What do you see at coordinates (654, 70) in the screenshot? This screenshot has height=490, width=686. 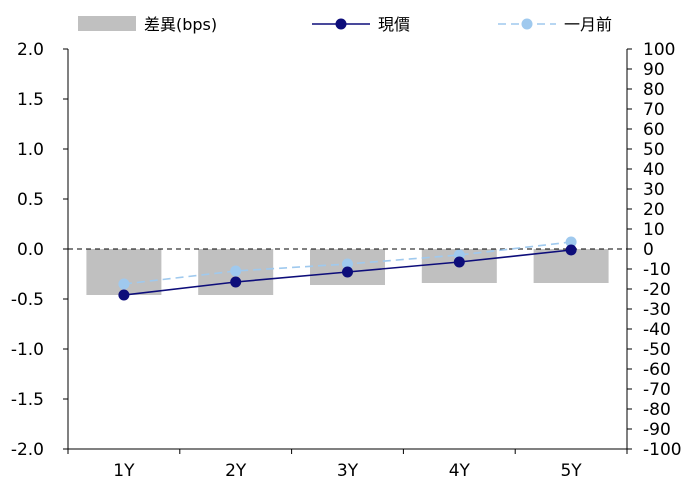 I see `right-tick-label: 90` at bounding box center [654, 70].